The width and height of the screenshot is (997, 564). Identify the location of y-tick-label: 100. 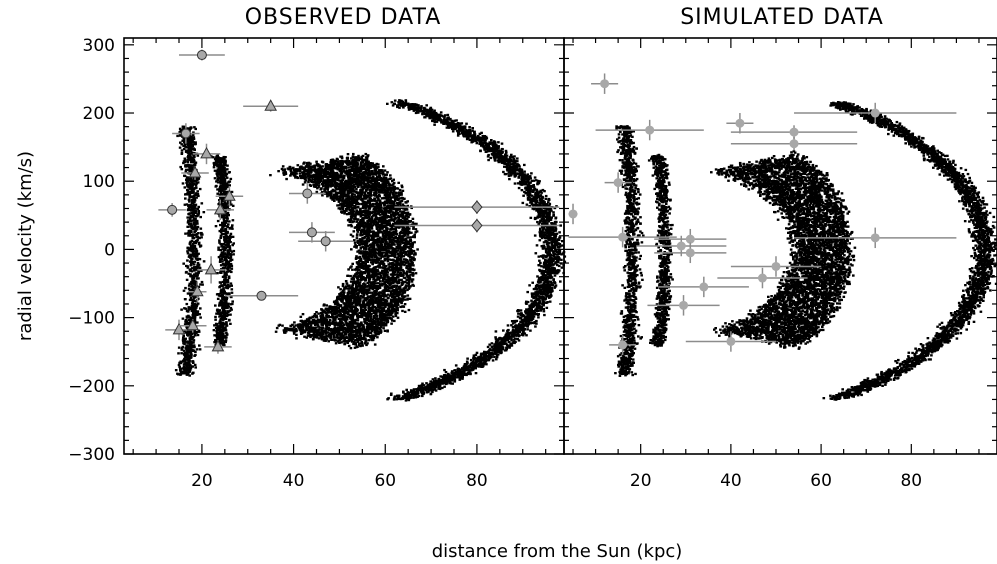
(99, 182).